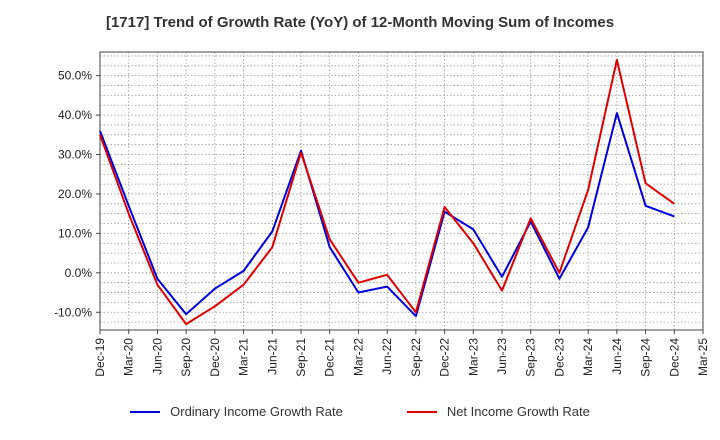  I want to click on y-tick-label: 20.0%, so click(75, 194).